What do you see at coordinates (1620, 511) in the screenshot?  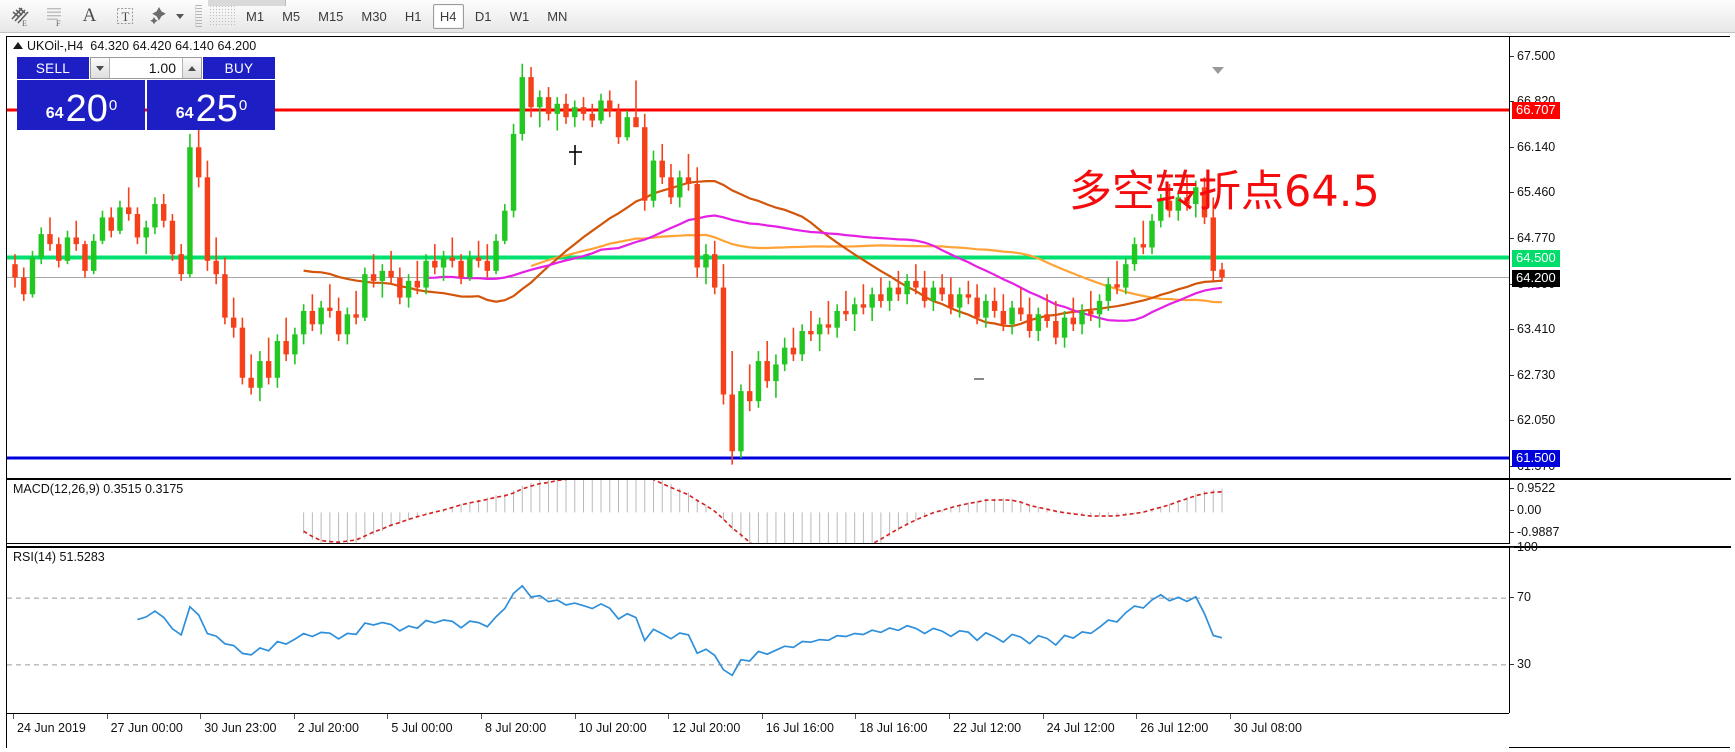 I see `macd-axis: 0.9522 0.00 -0.9887` at bounding box center [1620, 511].